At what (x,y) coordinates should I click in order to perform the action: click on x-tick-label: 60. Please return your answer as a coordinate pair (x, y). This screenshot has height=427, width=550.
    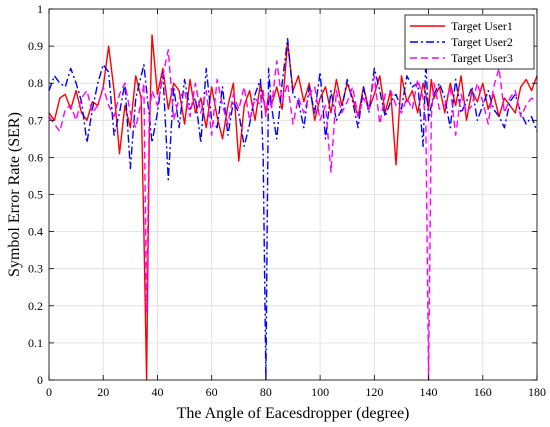
    Looking at the image, I should click on (212, 392).